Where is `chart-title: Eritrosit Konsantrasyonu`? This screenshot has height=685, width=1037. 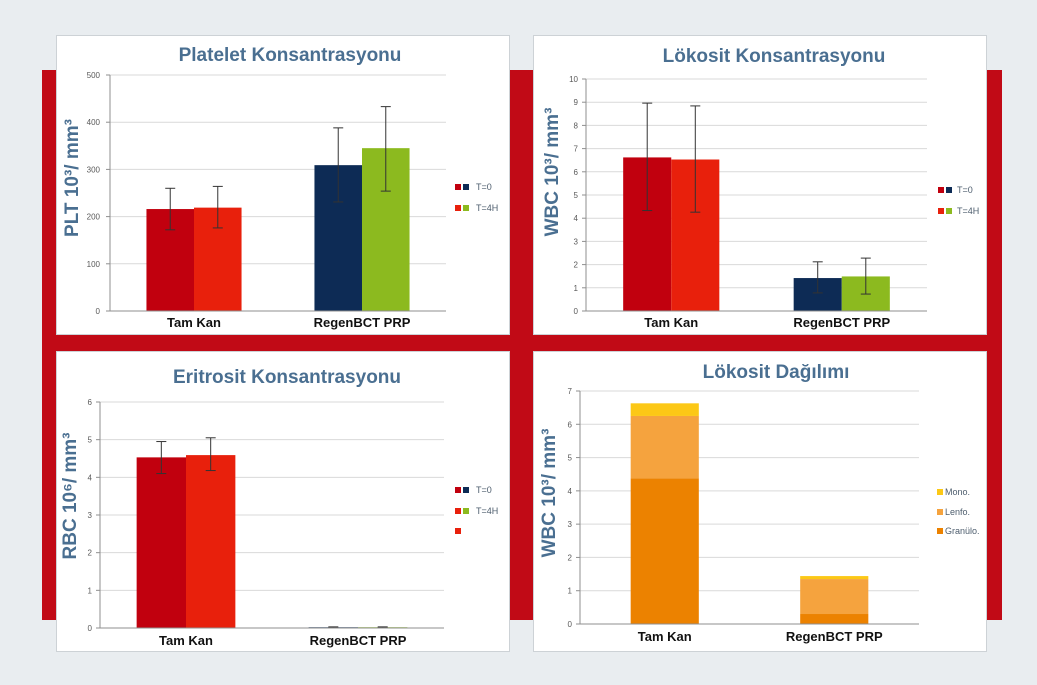
chart-title: Eritrosit Konsantrasyonu is located at coordinates (287, 377).